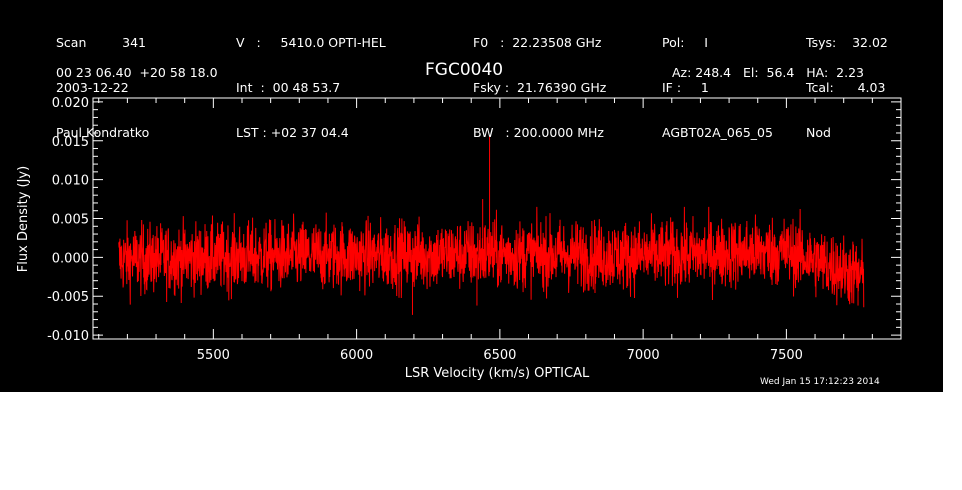 The image size is (962, 490). What do you see at coordinates (643, 355) in the screenshot?
I see `x-tick-label: 7000` at bounding box center [643, 355].